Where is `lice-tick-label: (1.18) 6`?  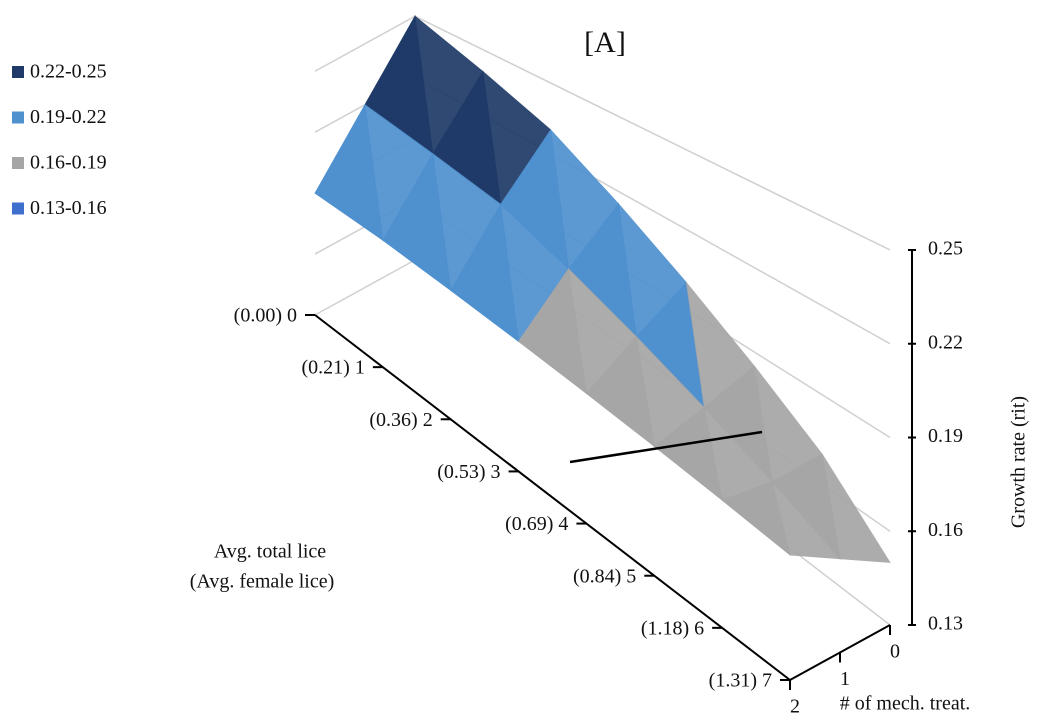 lice-tick-label: (1.18) 6 is located at coordinates (672, 628).